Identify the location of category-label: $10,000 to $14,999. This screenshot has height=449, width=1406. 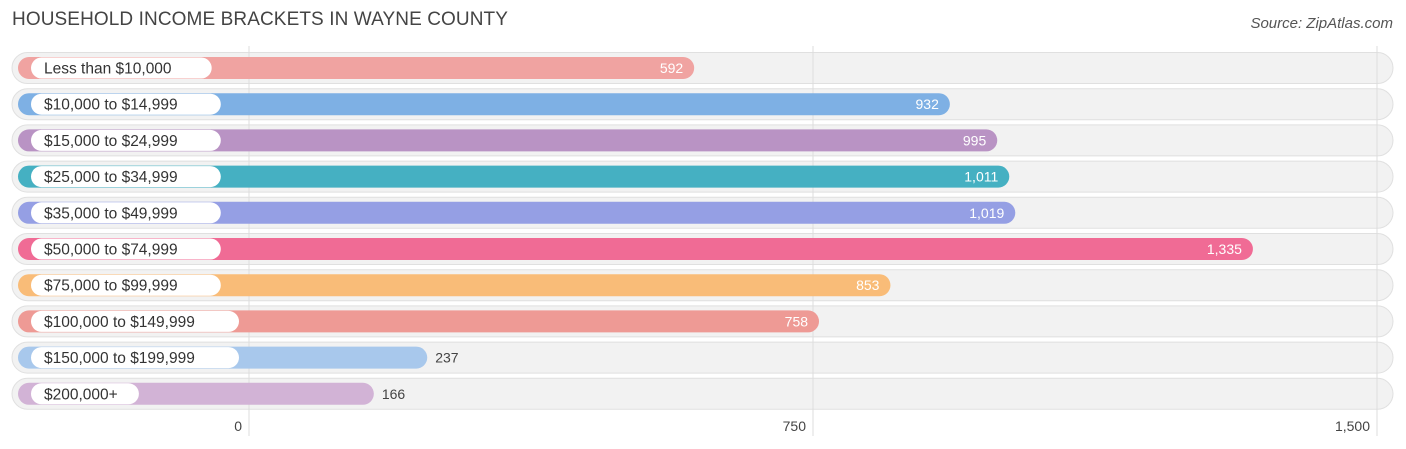
(111, 105).